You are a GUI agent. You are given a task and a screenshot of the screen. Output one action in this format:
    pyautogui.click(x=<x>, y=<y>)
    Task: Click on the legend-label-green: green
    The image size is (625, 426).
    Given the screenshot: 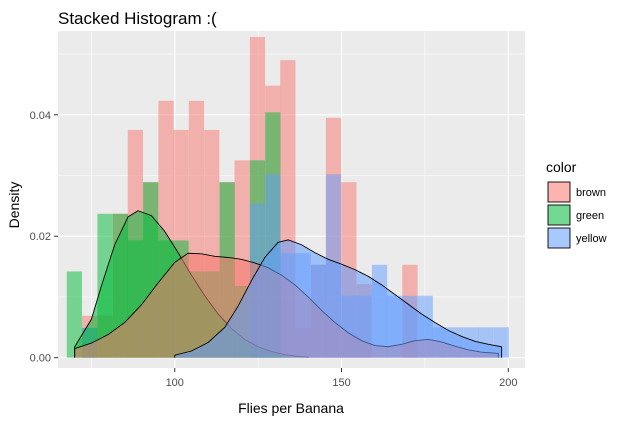 What is the action you would take?
    pyautogui.click(x=590, y=216)
    